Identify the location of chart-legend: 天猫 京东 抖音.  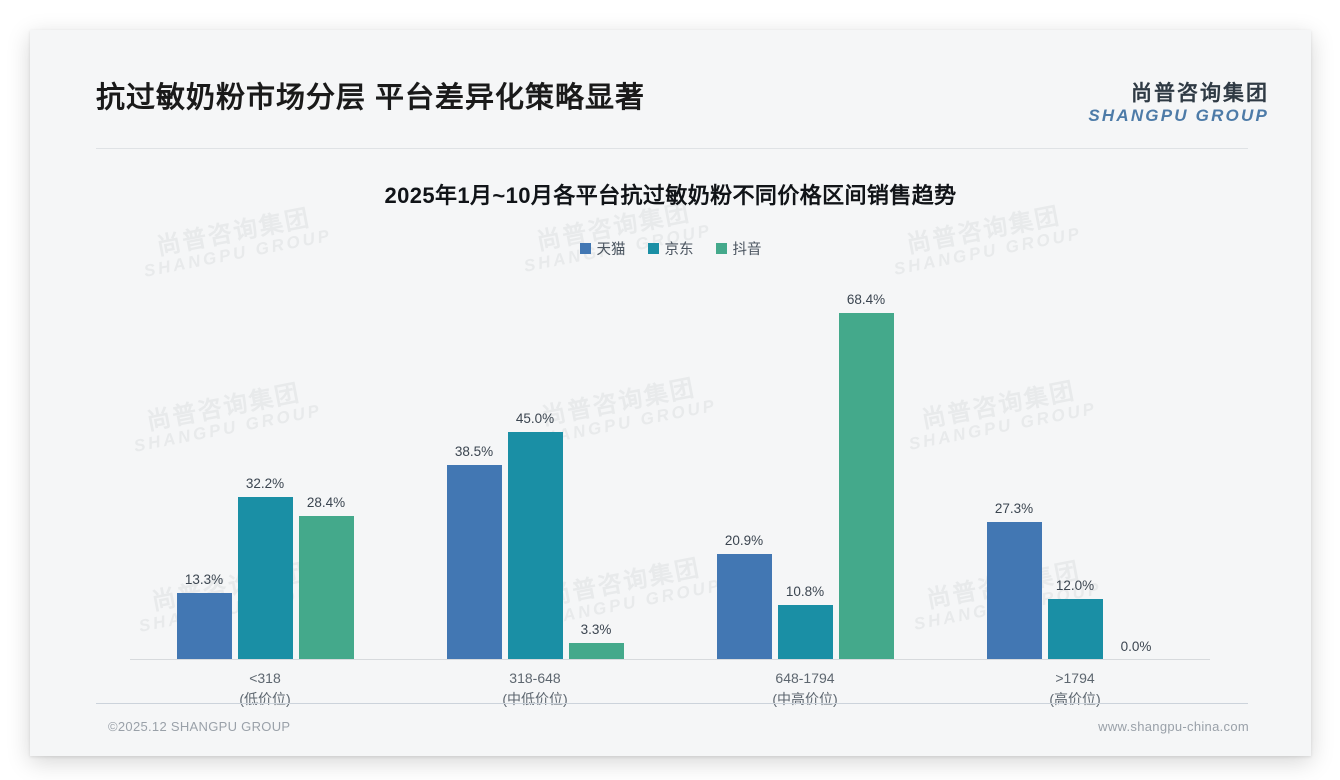
(670, 248).